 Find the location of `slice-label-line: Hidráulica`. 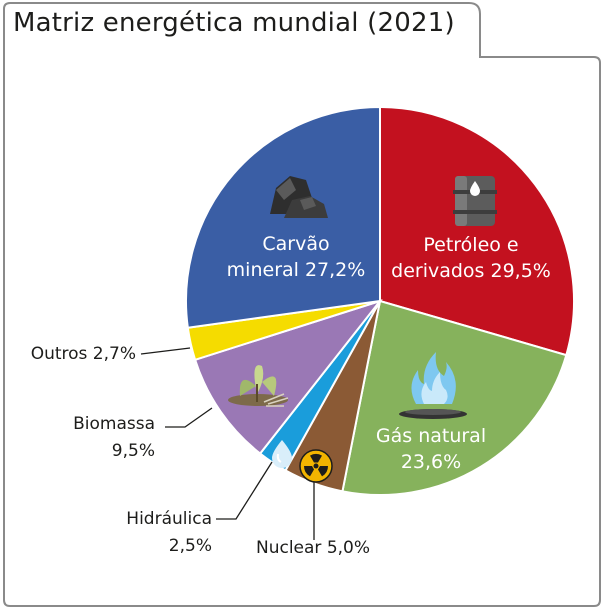

slice-label-line: Hidráulica is located at coordinates (169, 519).